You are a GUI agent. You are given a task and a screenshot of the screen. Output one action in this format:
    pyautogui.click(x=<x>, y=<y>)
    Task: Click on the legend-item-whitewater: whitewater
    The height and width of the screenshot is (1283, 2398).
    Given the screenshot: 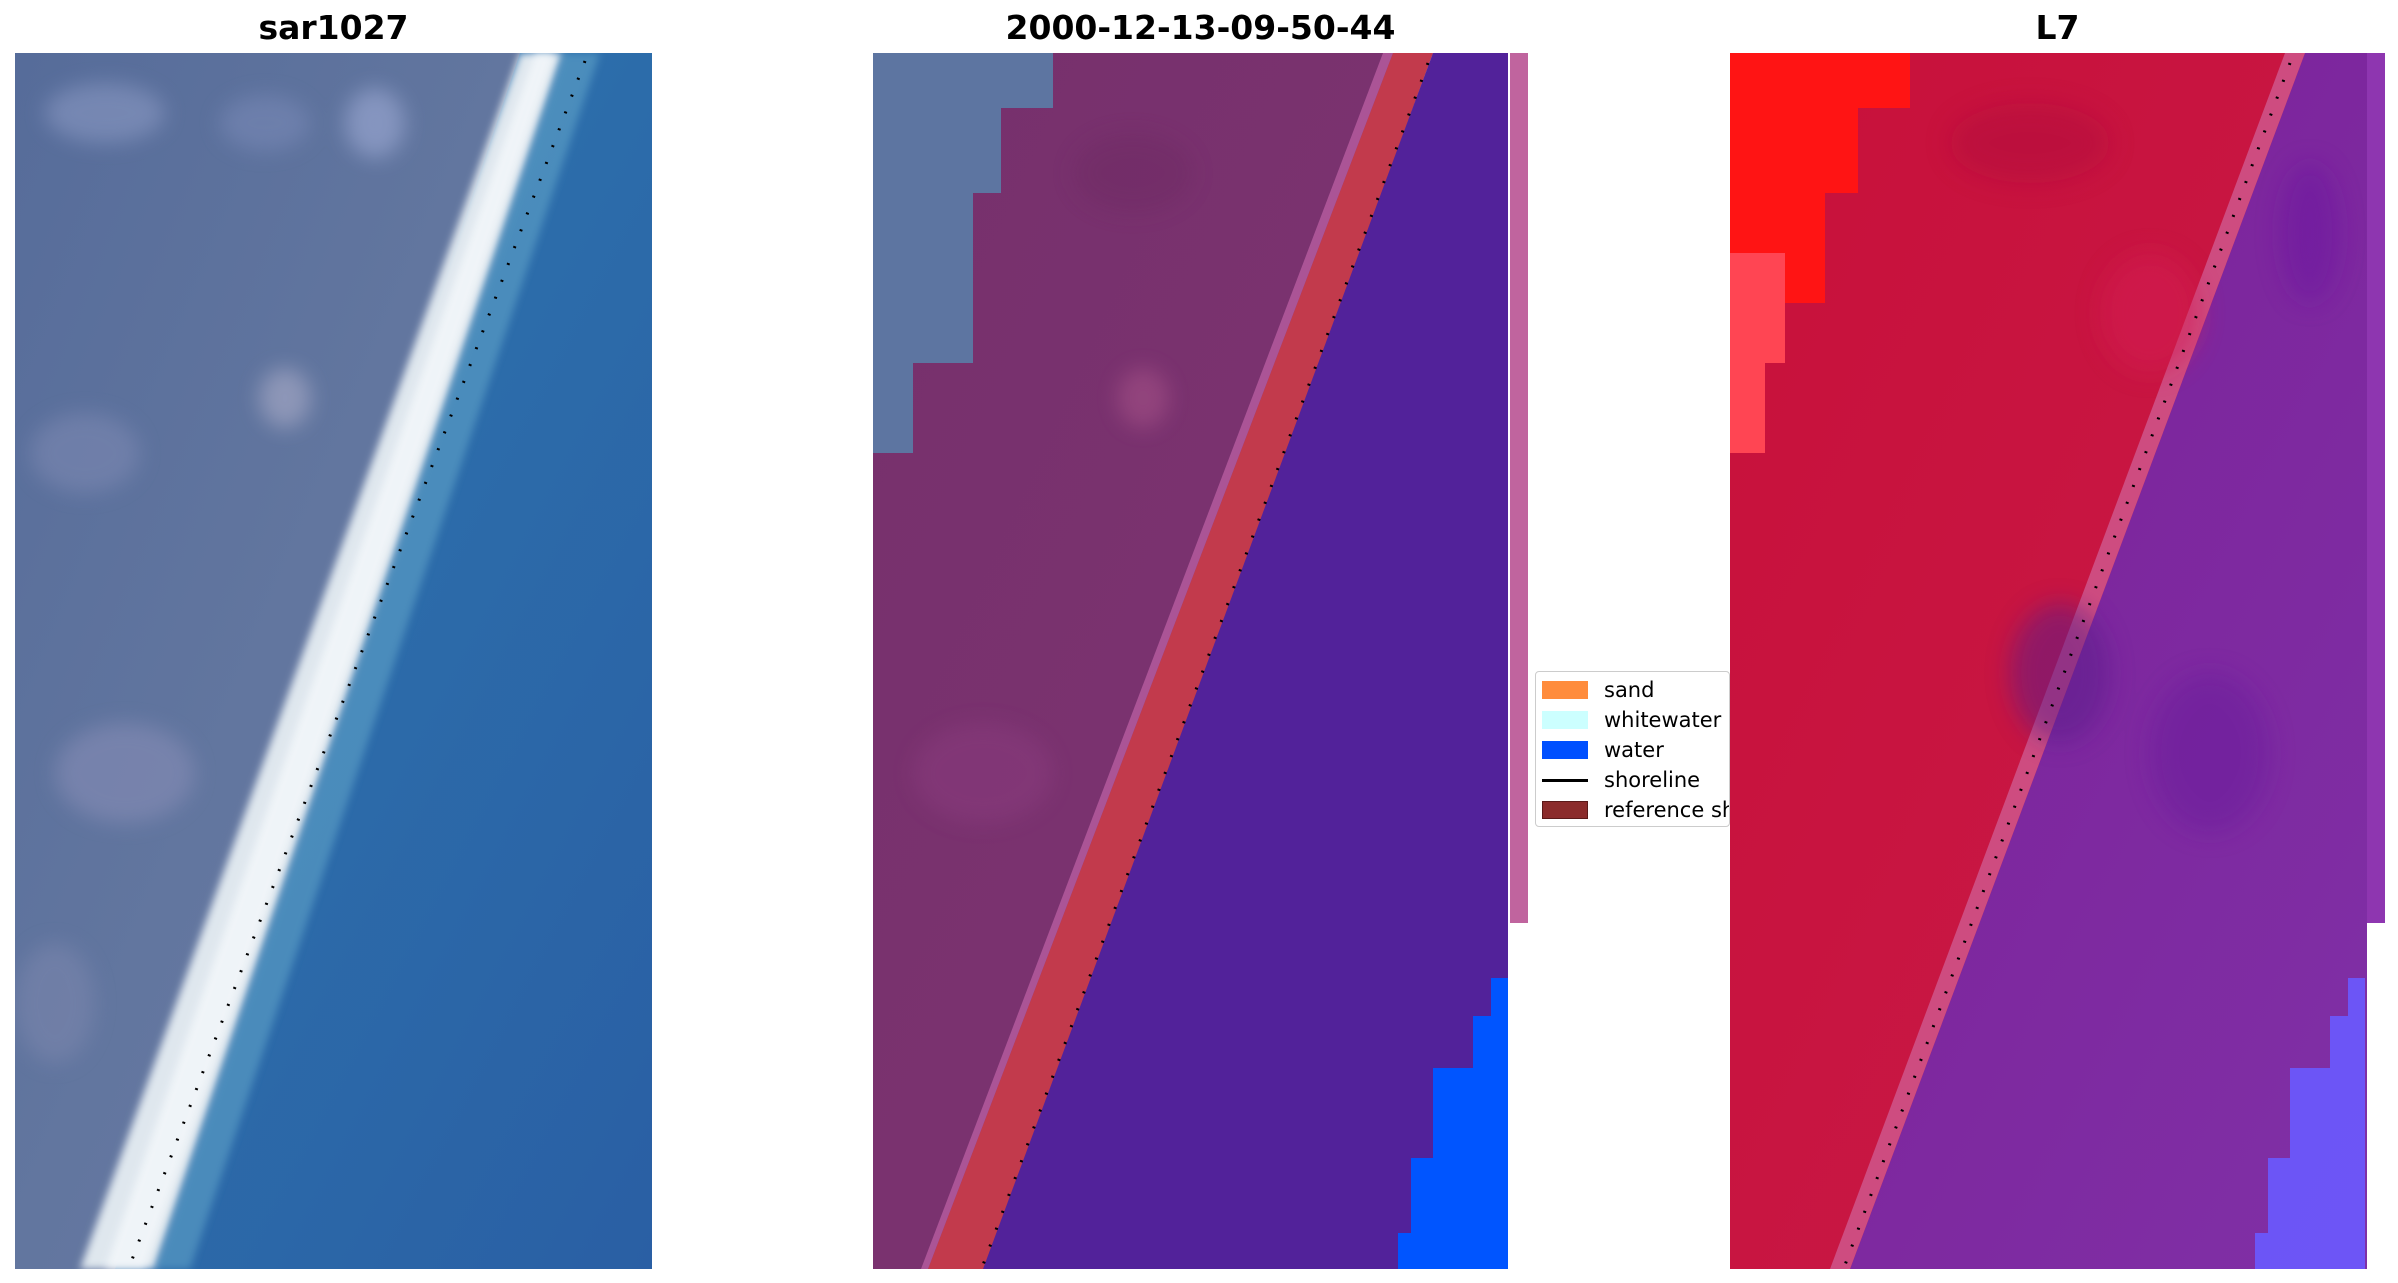 What is the action you would take?
    pyautogui.click(x=1631, y=720)
    